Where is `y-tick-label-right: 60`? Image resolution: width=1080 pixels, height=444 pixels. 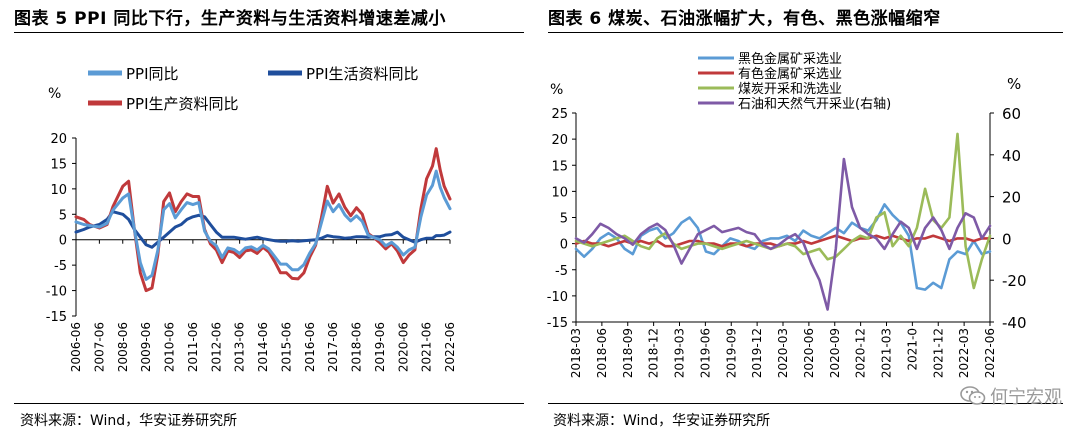 y-tick-label-right: 60 is located at coordinates (1011, 114).